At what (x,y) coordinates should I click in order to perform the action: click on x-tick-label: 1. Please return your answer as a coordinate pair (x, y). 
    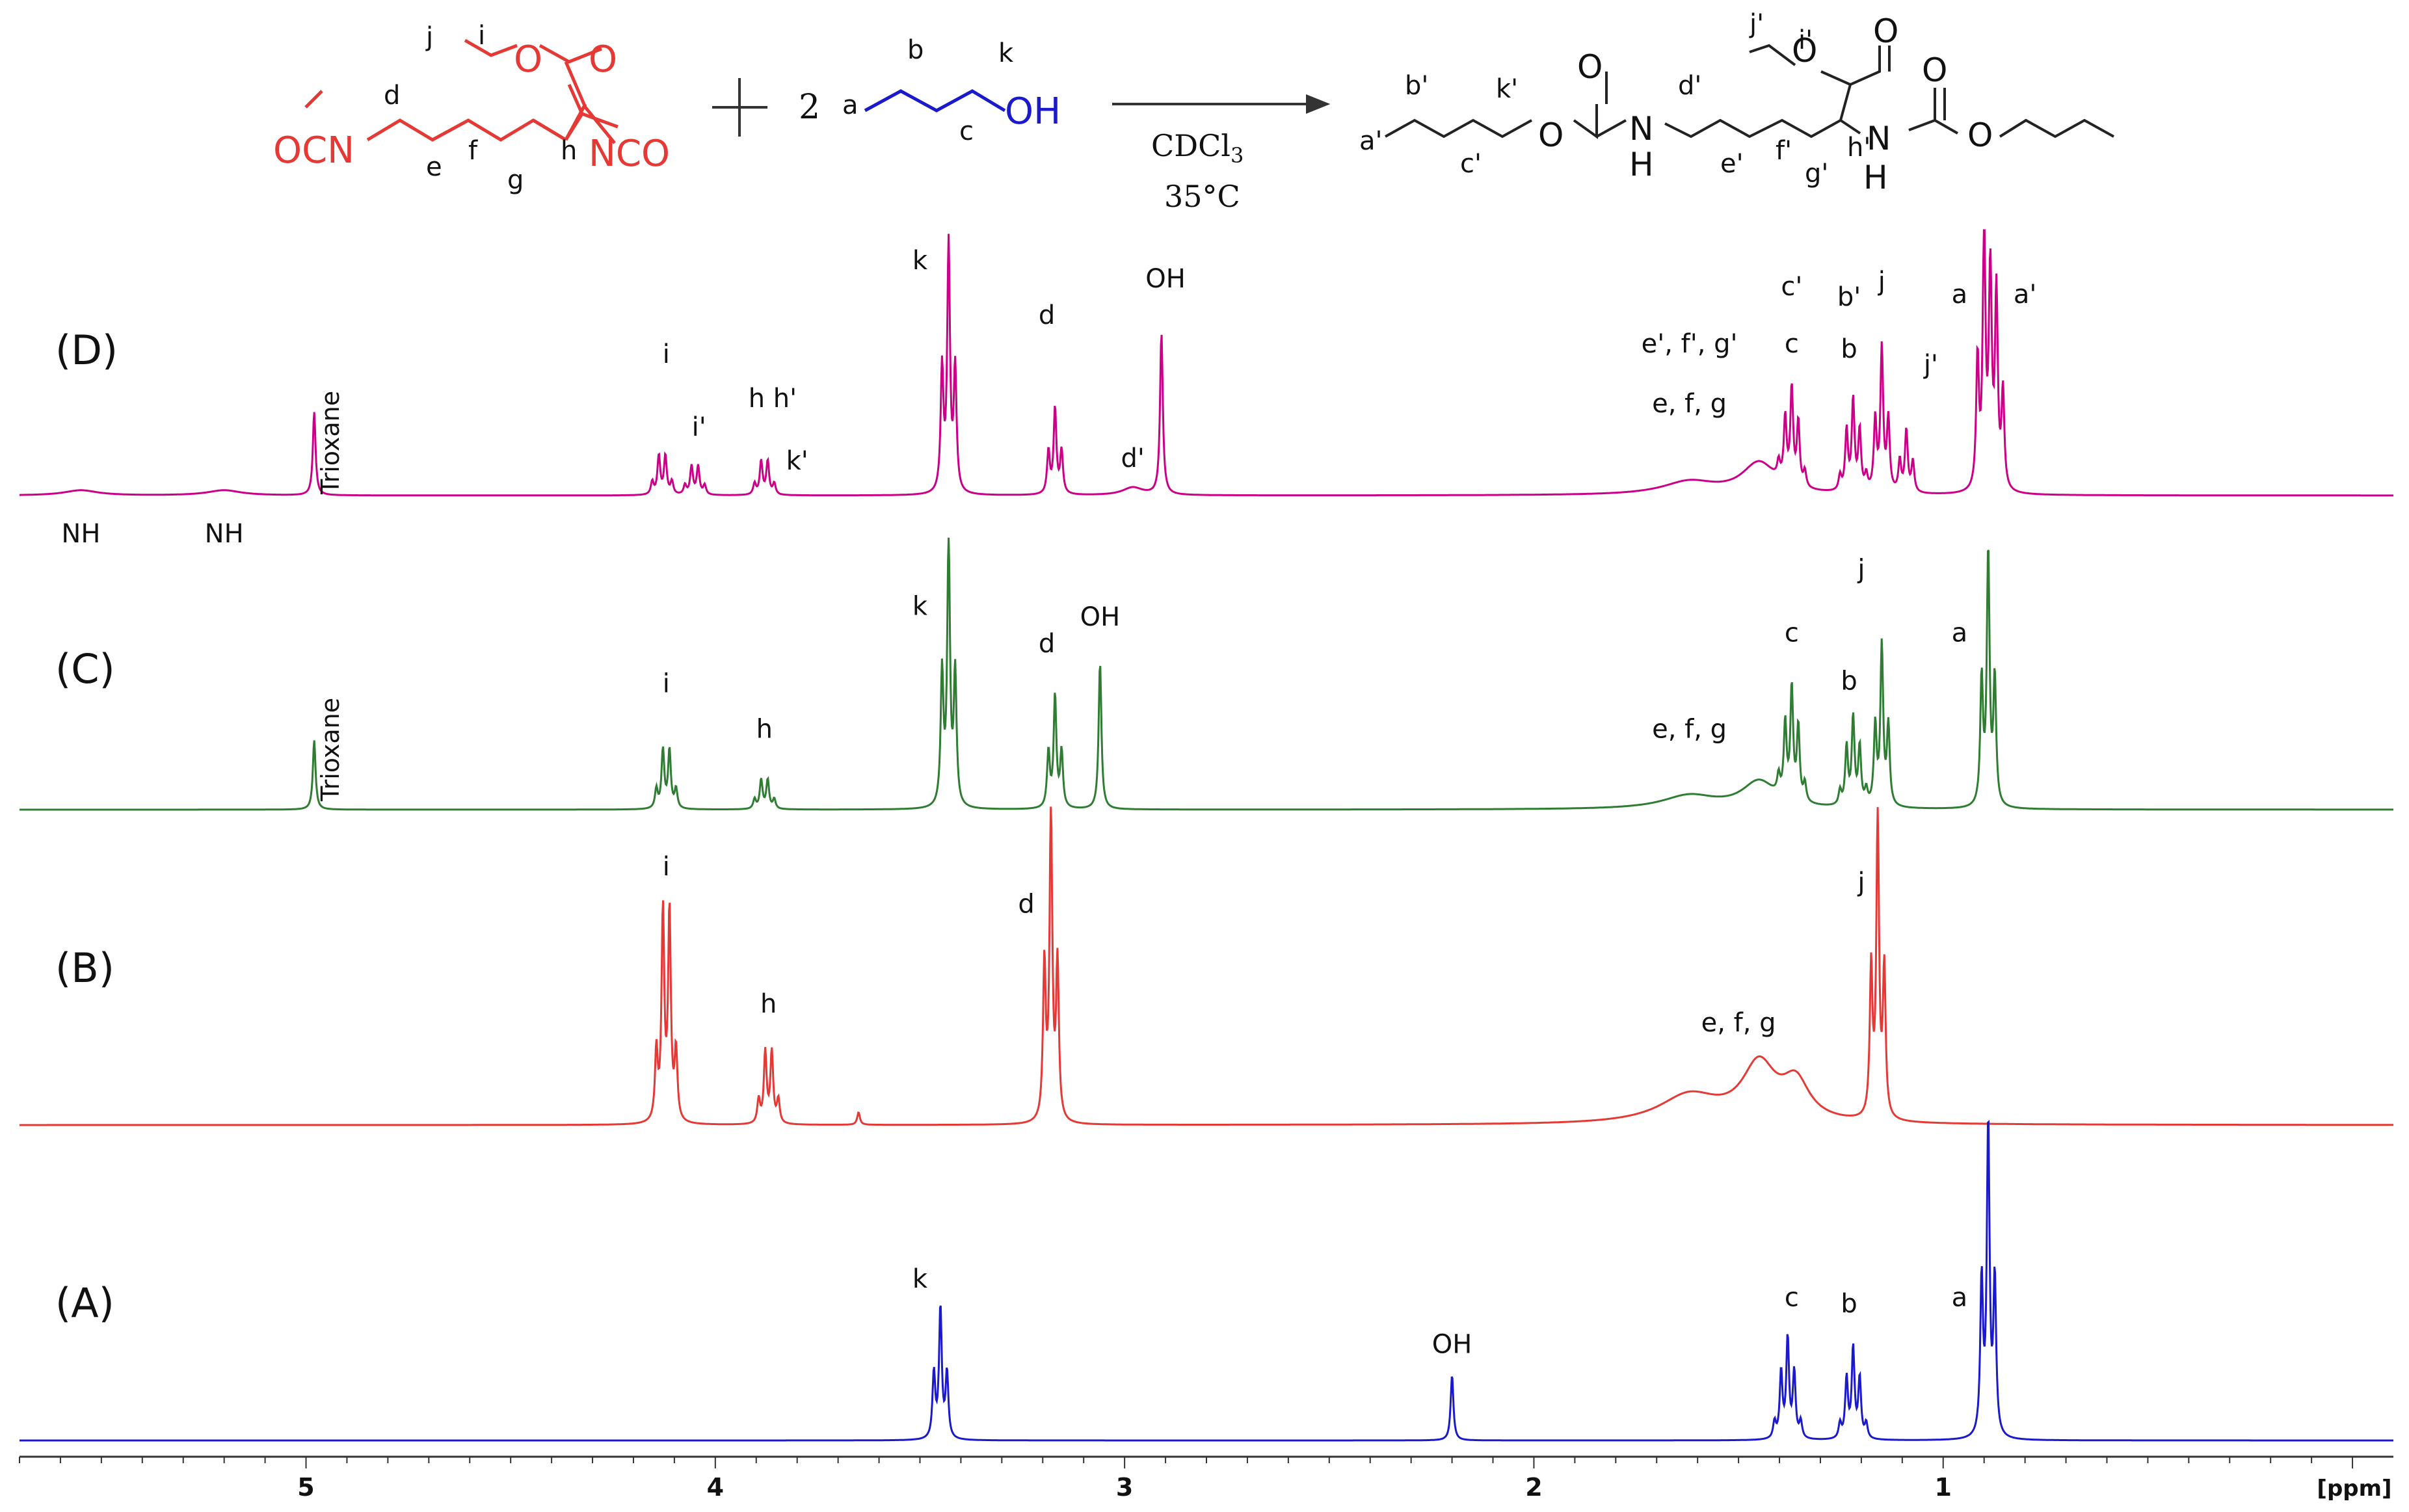
    Looking at the image, I should click on (1943, 1487).